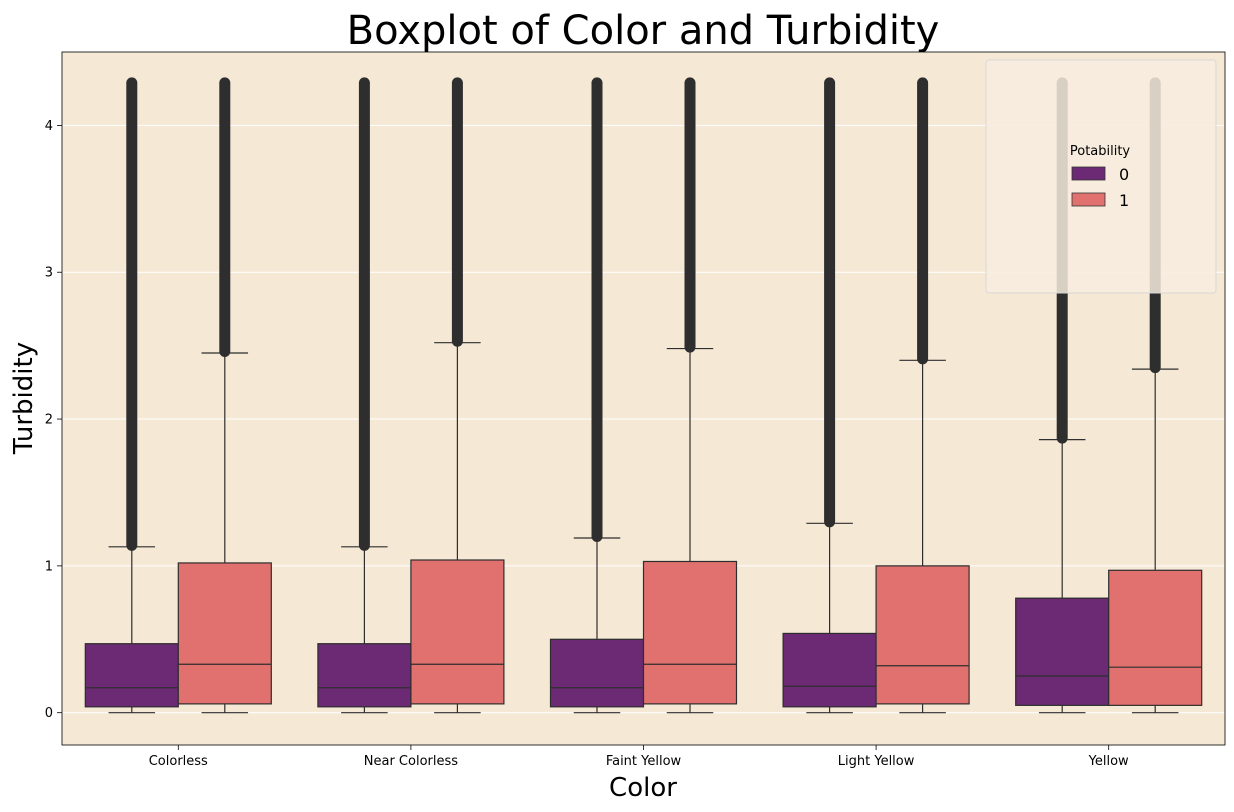  What do you see at coordinates (876, 761) in the screenshot?
I see `x-tick-label-3: Light Yellow` at bounding box center [876, 761].